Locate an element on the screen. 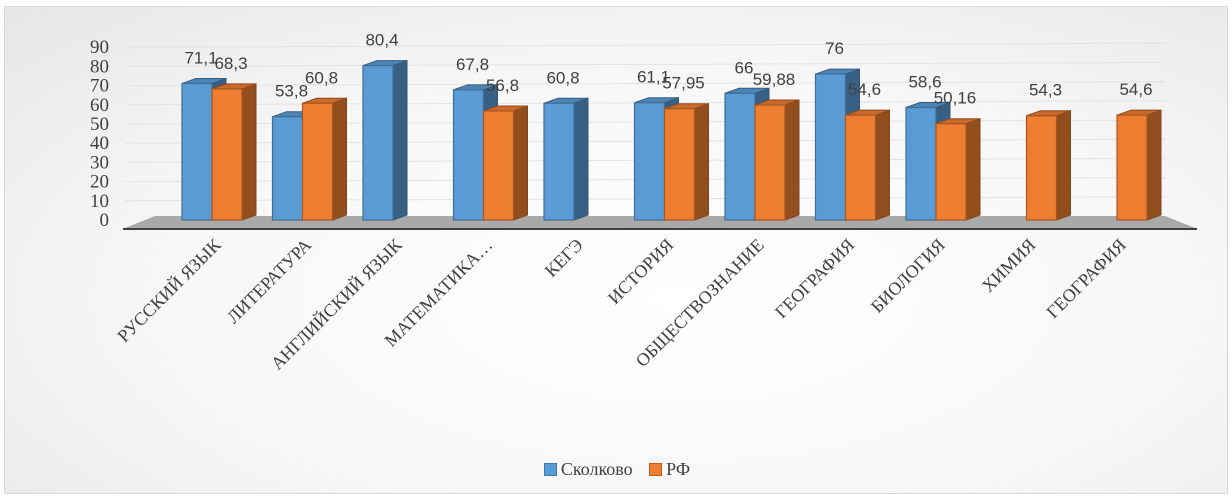  legend-item-rf: РФ is located at coordinates (669, 469).